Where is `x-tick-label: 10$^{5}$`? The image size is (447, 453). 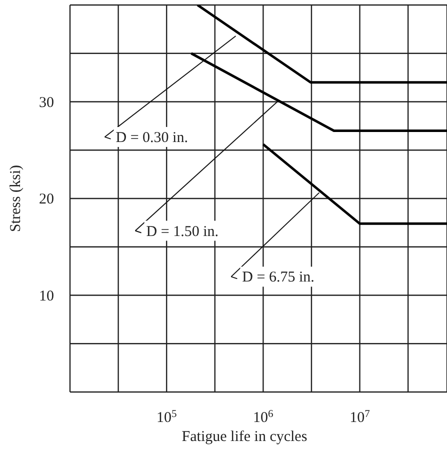
x-tick-label: 10$^{5}$ is located at coordinates (166, 417).